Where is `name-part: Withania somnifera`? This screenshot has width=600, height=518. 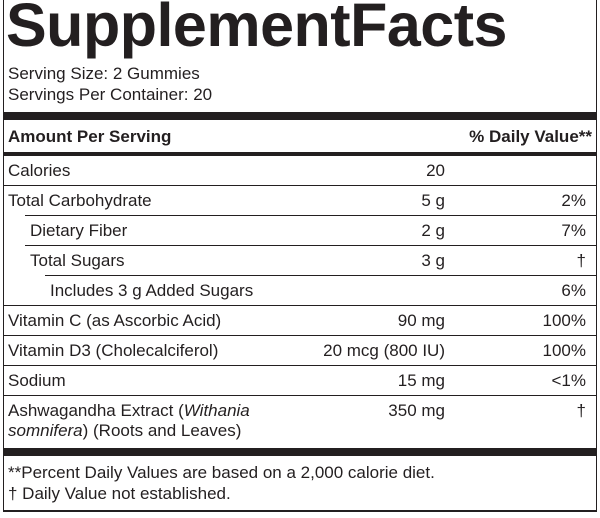 name-part: Withania somnifera is located at coordinates (129, 420).